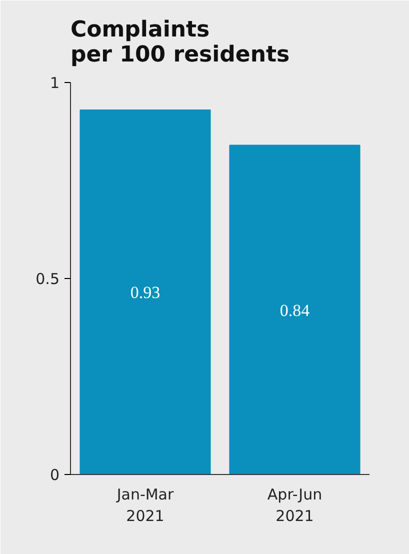  I want to click on chart-title: Complaints per 100 residents, so click(180, 43).